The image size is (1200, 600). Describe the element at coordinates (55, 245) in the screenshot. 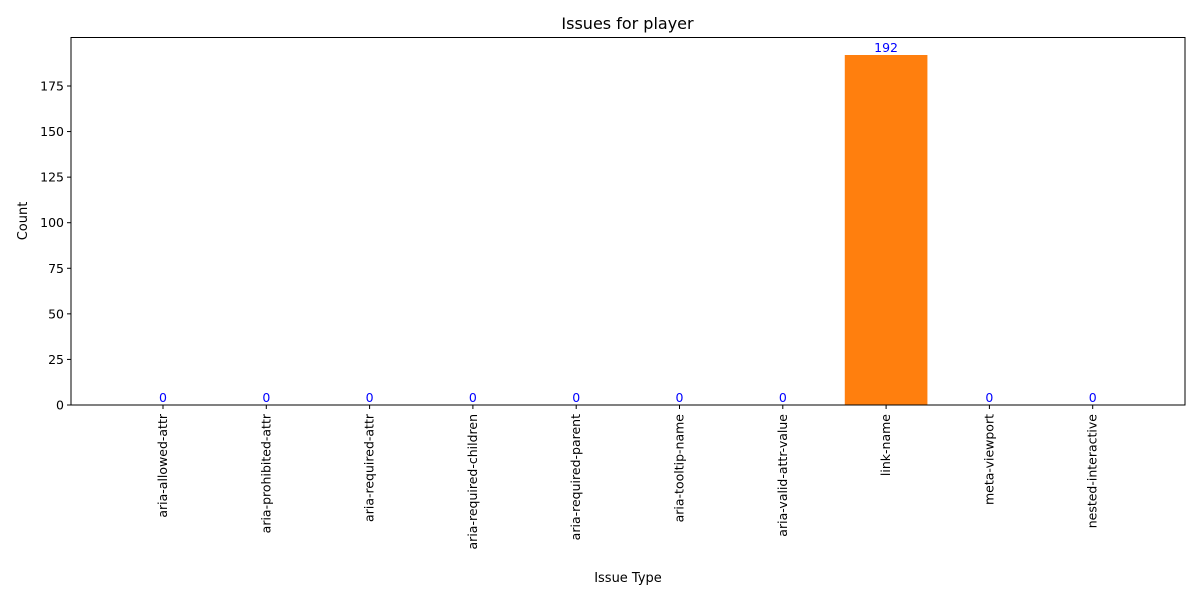

I see `y-axis: 0 25 50 75 100 125 150 175` at that location.